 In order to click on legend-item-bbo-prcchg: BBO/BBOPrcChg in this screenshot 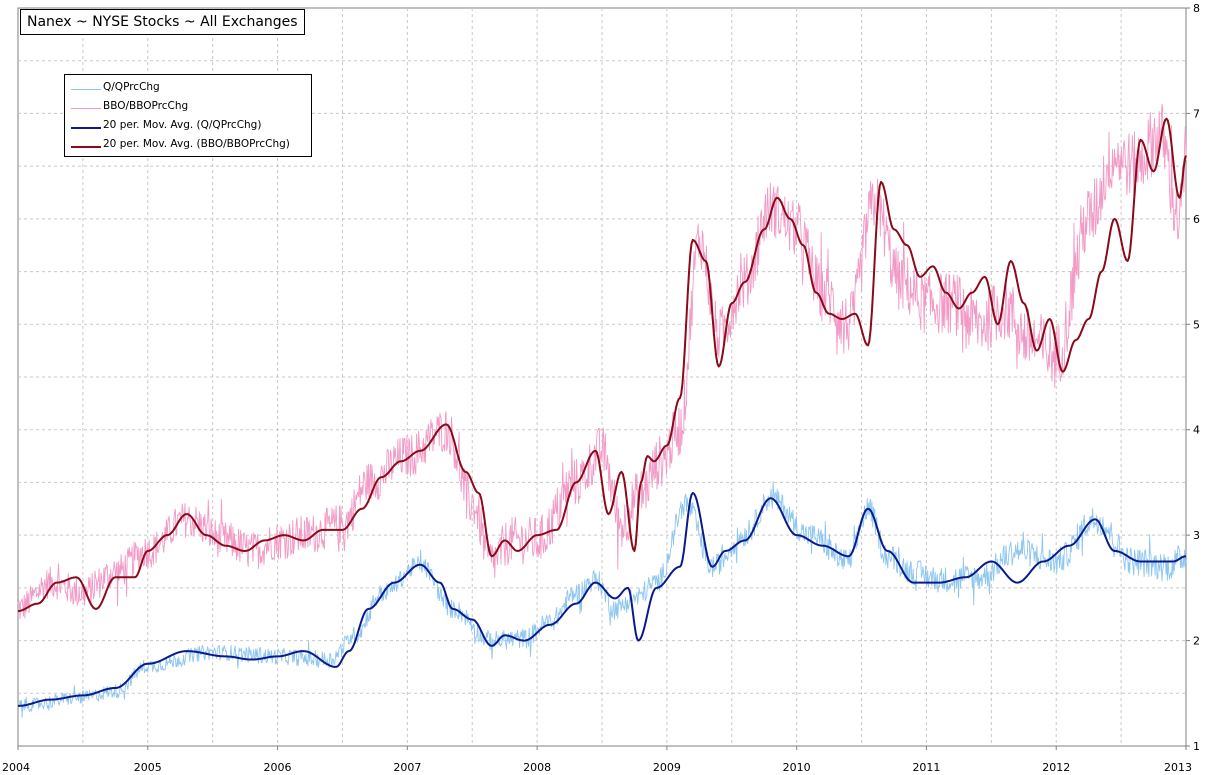, I will do `click(189, 108)`.